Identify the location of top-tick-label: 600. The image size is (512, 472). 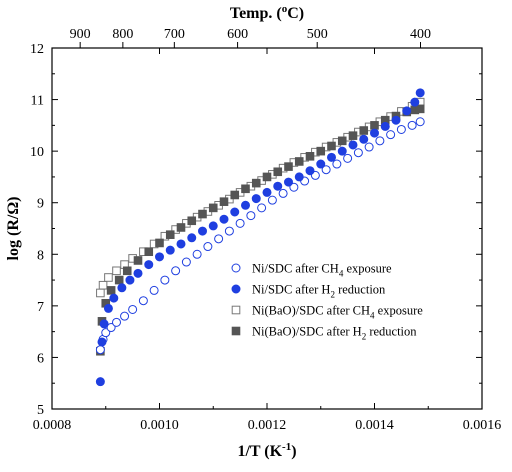
(237, 34).